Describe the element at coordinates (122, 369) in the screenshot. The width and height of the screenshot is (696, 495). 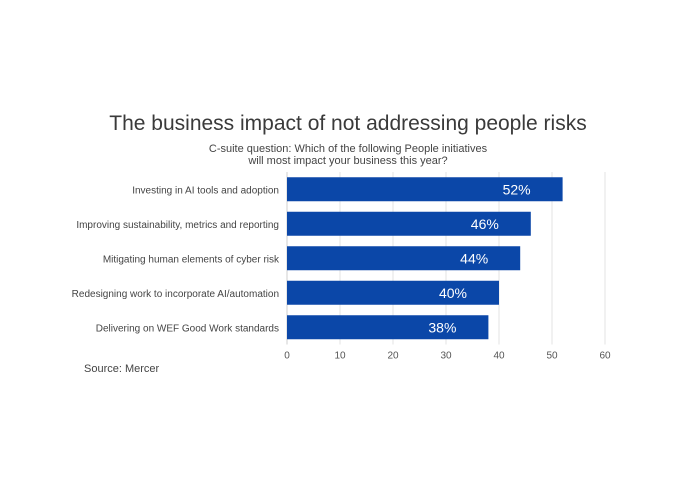
I see `source-note: Source: Mercer` at that location.